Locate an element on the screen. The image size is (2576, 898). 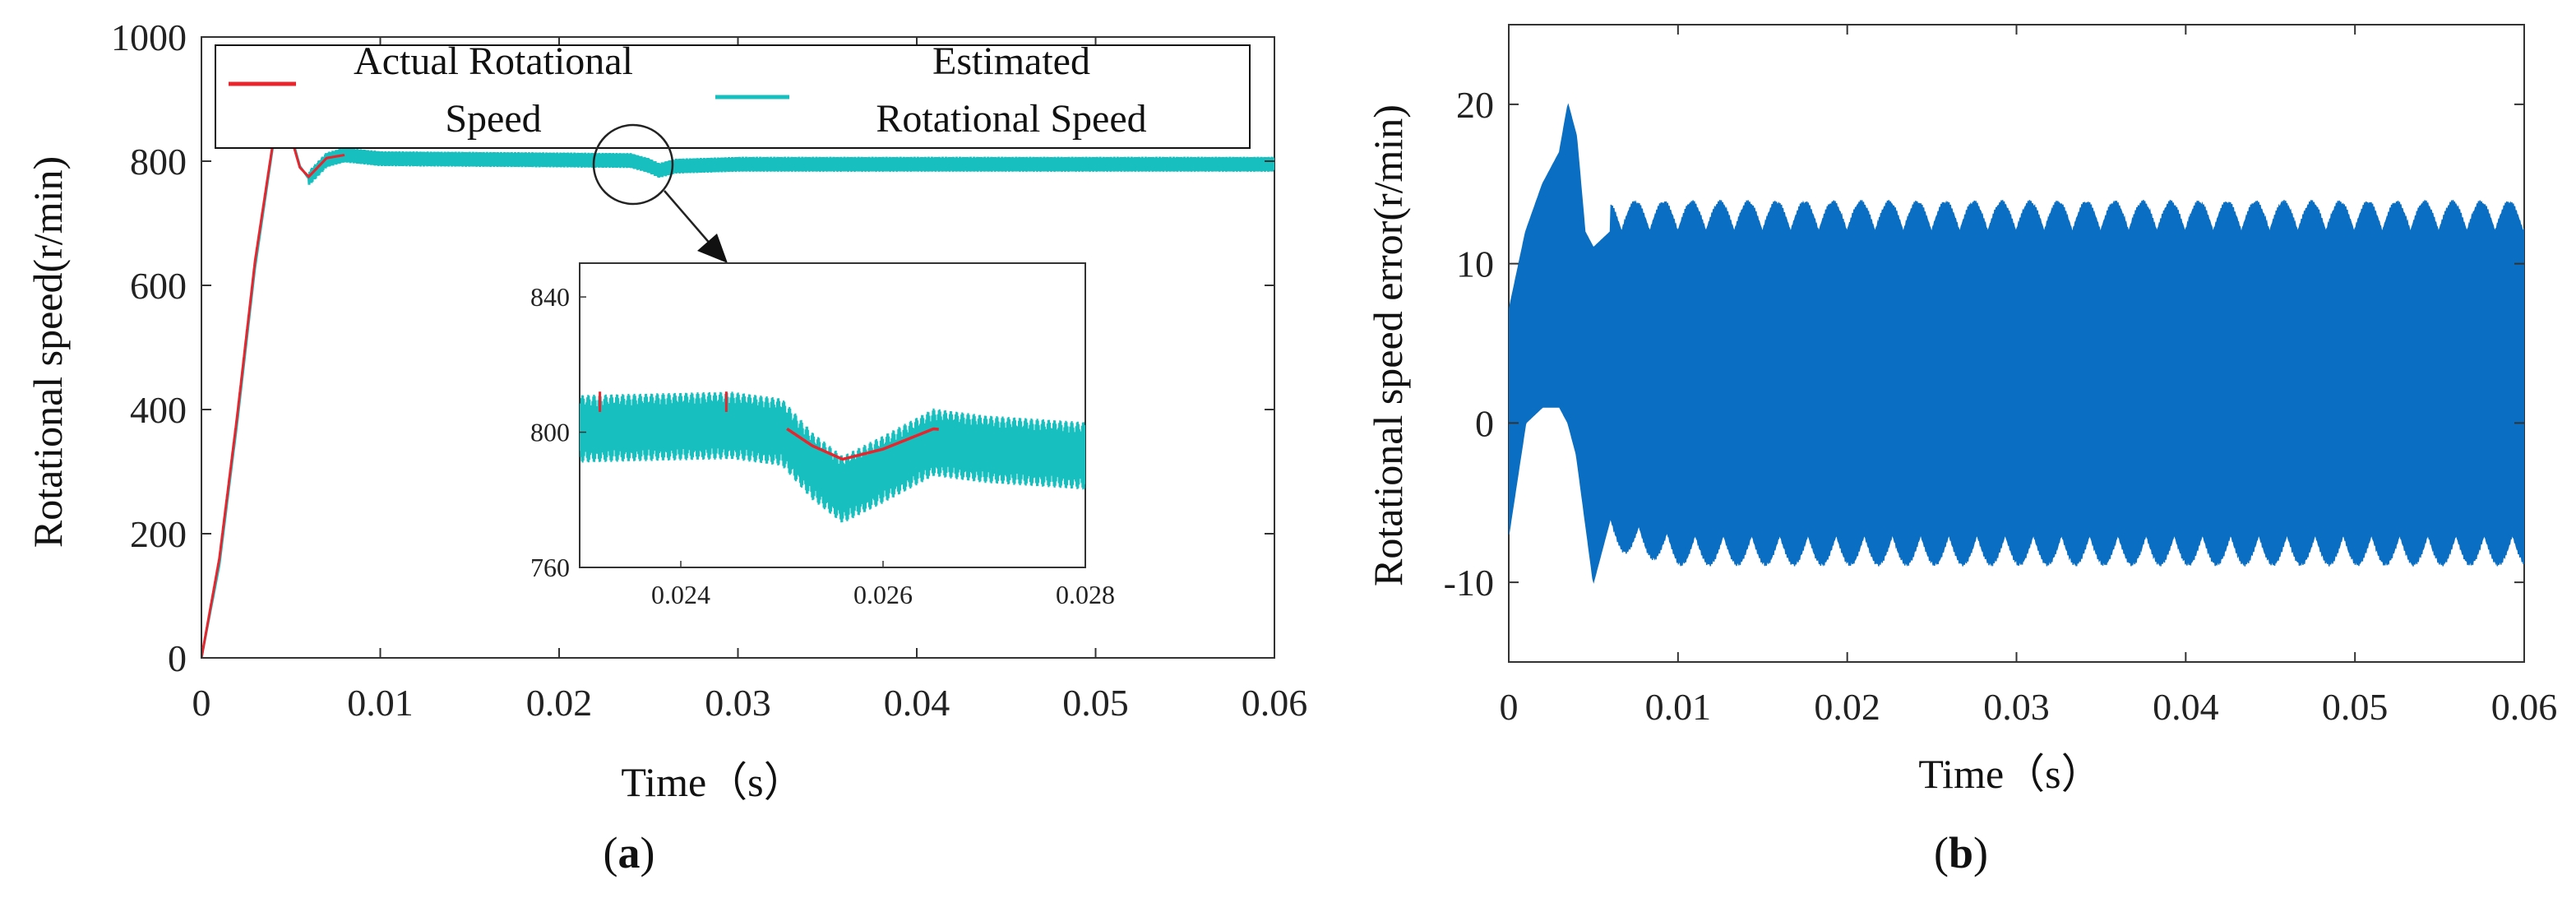
inset-x-tick-label: 0.028 is located at coordinates (1085, 594).